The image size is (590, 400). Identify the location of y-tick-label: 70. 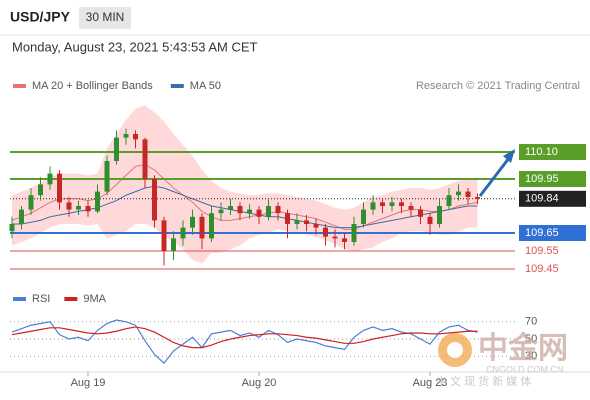
(531, 322).